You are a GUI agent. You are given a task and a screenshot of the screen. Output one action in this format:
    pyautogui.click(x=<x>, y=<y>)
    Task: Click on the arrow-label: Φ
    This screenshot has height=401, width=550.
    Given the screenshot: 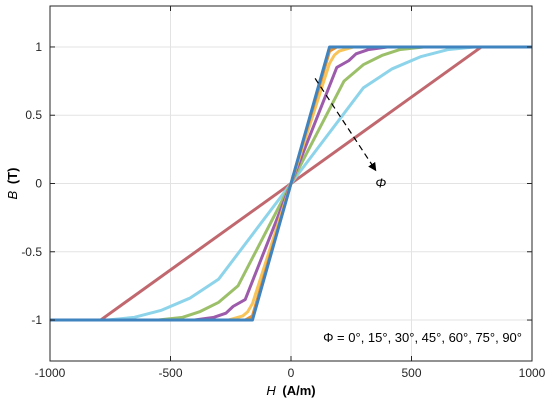 What is the action you would take?
    pyautogui.click(x=380, y=183)
    